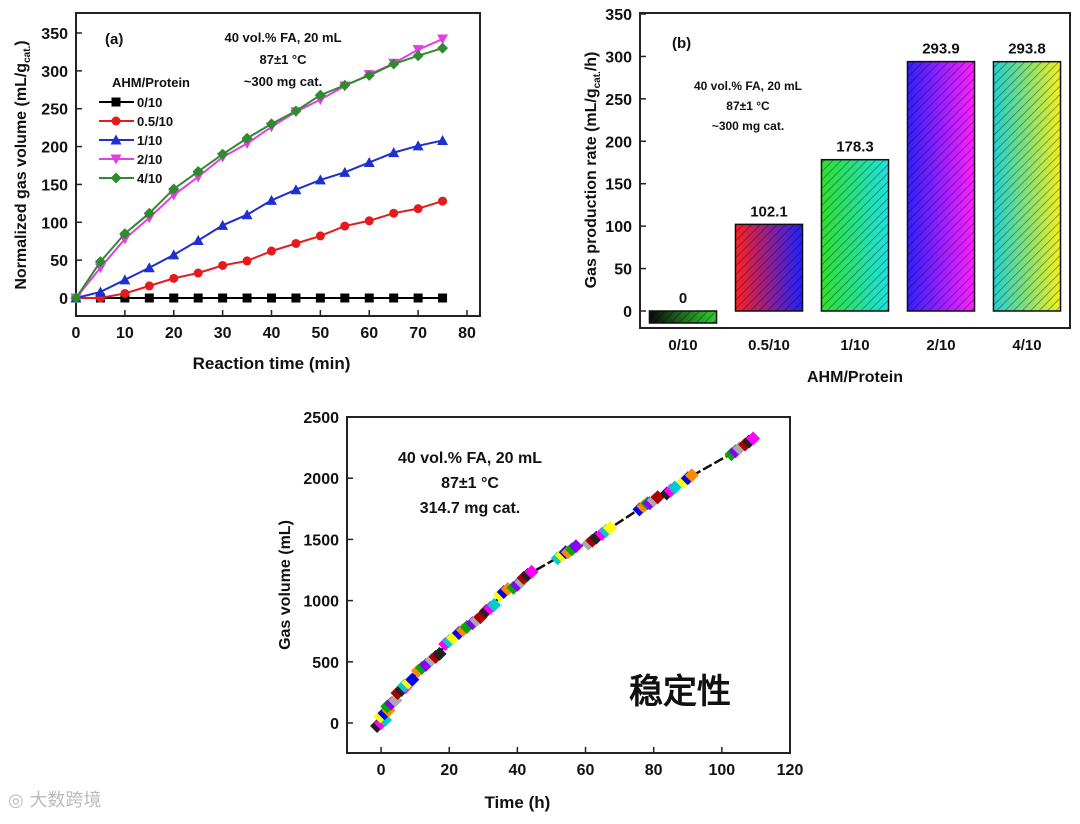 The width and height of the screenshot is (1080, 824). Describe the element at coordinates (155, 121) in the screenshot. I see `legend-label: 0.5/10` at that location.